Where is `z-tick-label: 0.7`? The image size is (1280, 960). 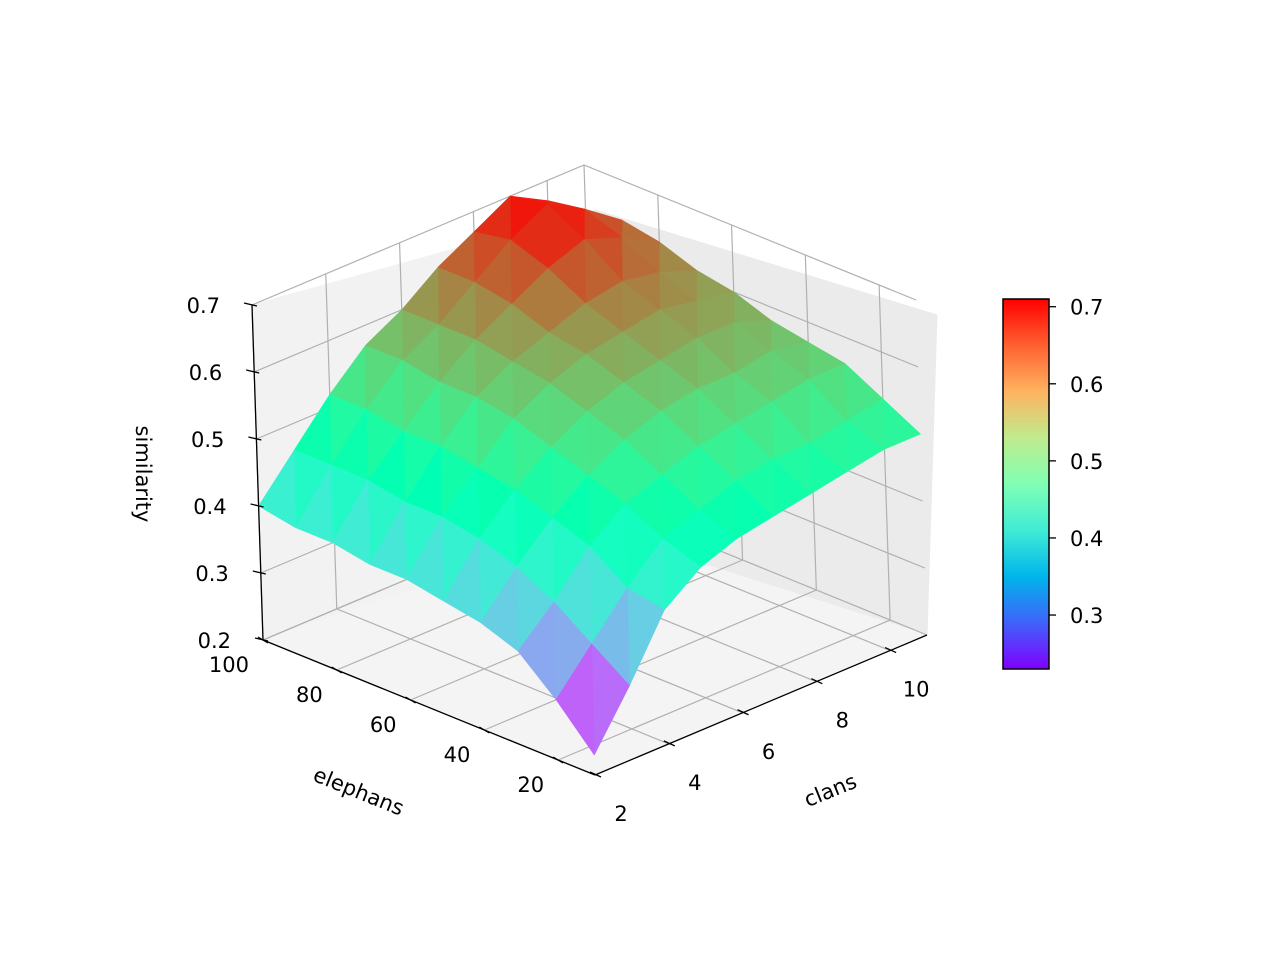 z-tick-label: 0.7 is located at coordinates (203, 306).